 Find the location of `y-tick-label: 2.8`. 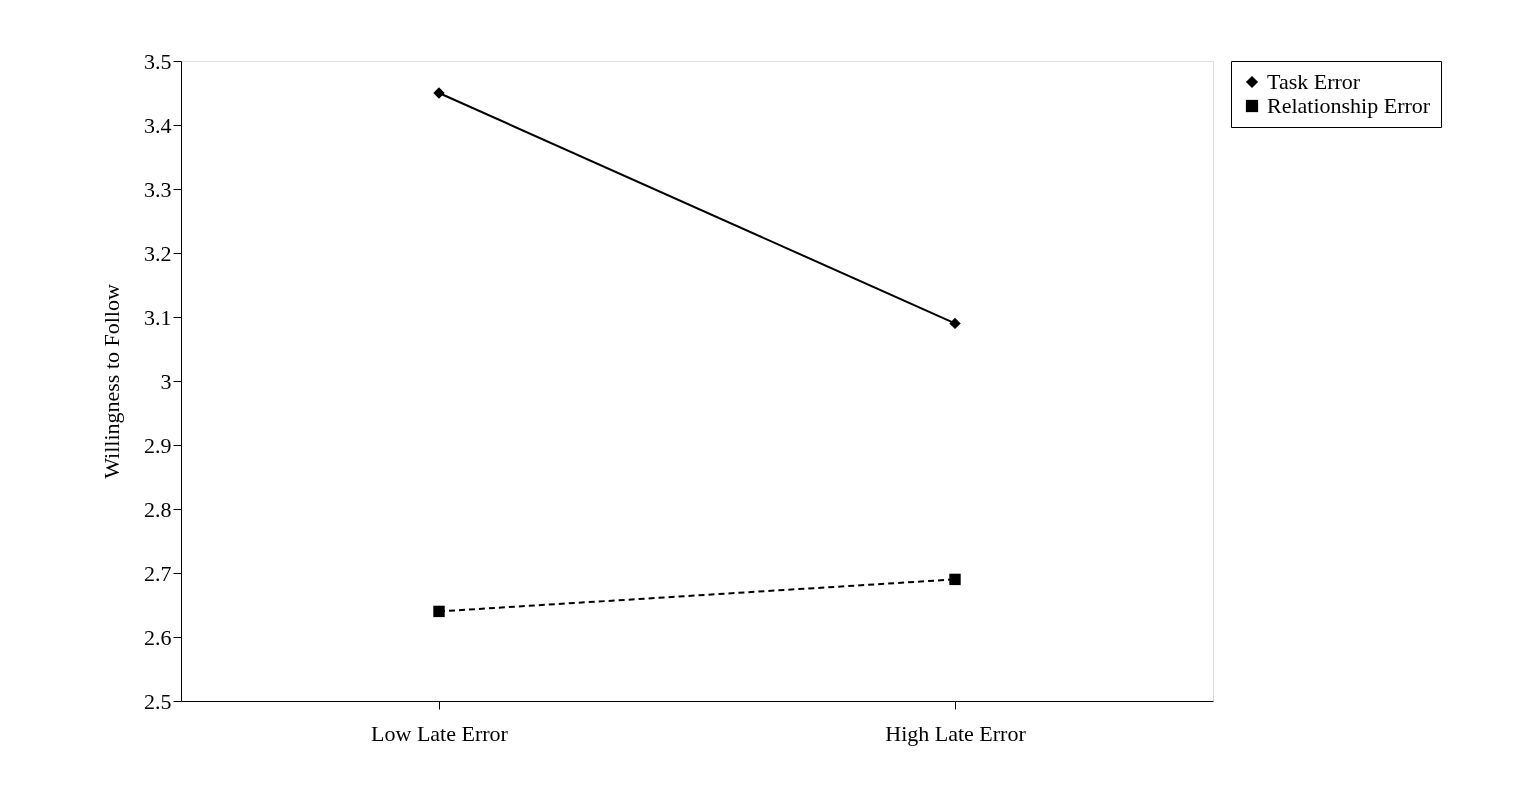

y-tick-label: 2.8 is located at coordinates (158, 509).